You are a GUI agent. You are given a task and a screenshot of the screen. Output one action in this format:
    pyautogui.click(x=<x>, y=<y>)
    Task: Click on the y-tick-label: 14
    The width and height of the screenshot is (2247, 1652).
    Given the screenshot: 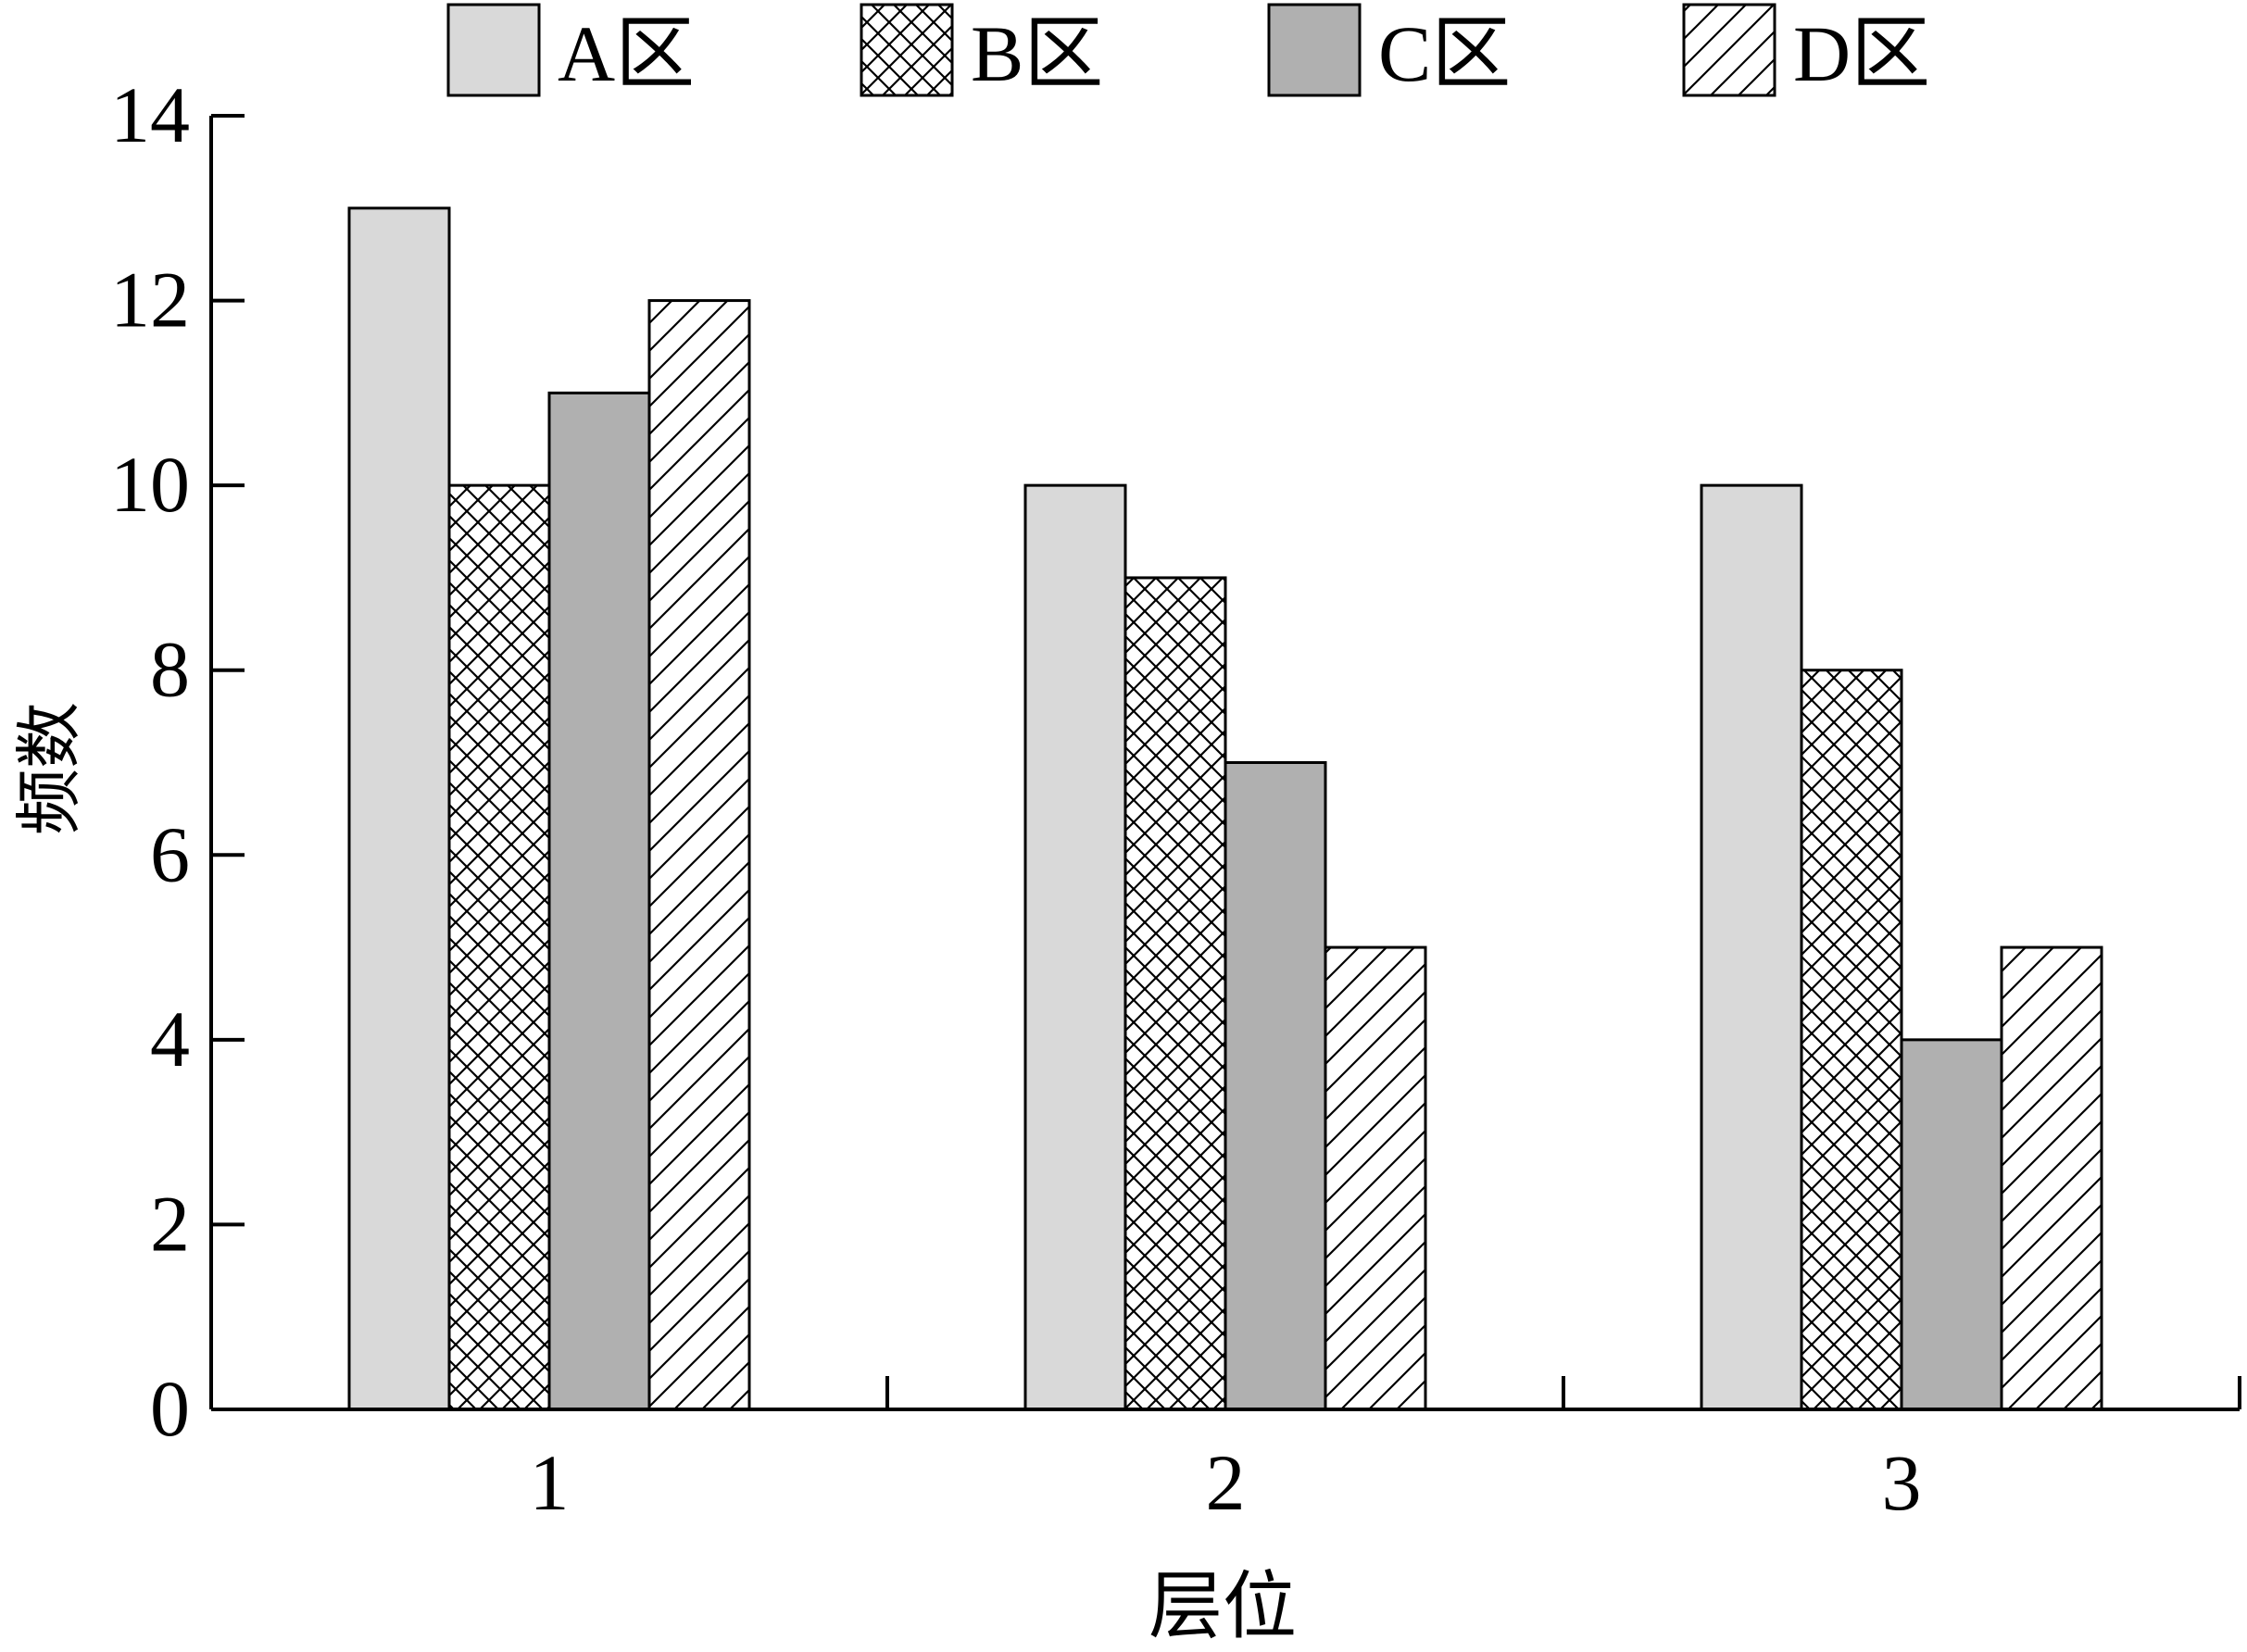 What is the action you would take?
    pyautogui.click(x=150, y=114)
    